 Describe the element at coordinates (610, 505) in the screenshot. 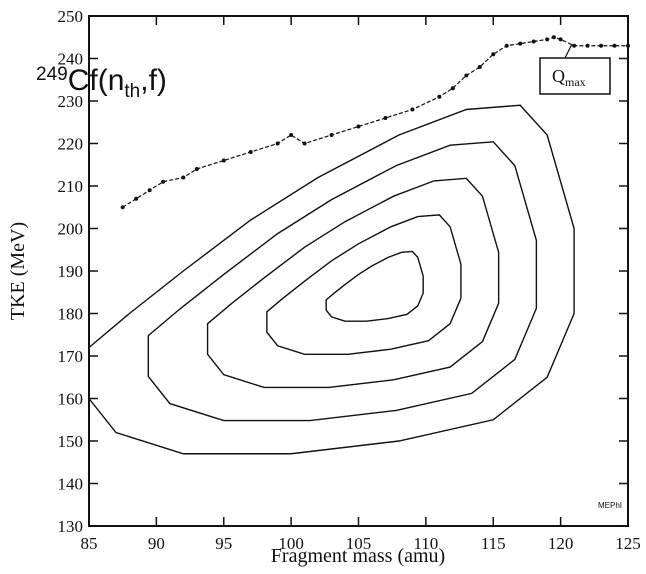

I see `credit: MEPhI` at that location.